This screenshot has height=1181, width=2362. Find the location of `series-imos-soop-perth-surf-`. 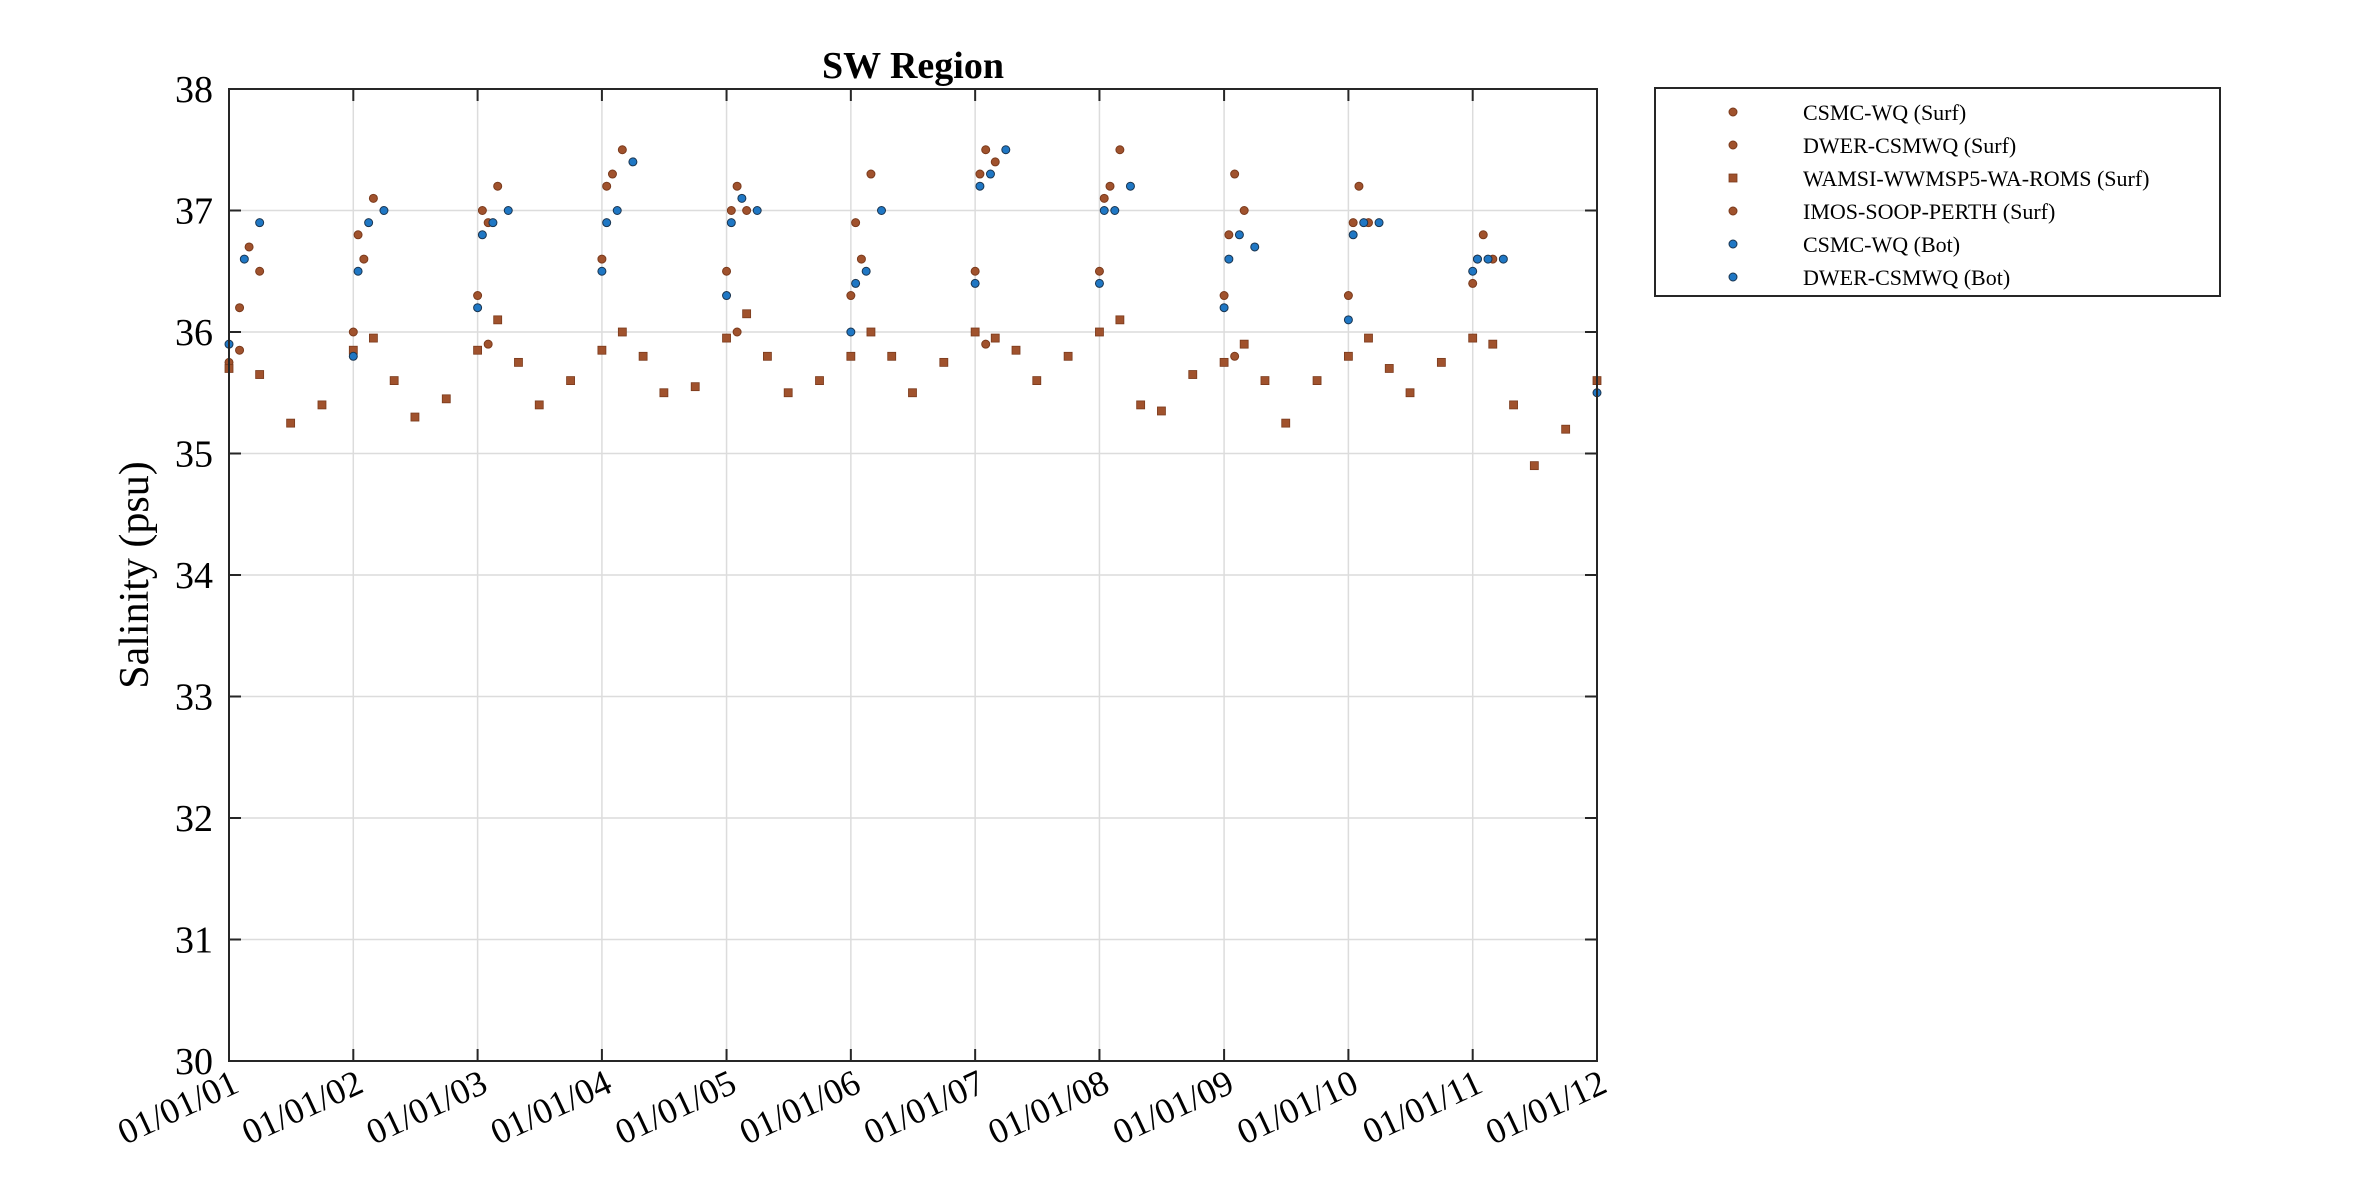

series-imos-soop-perth-surf- is located at coordinates (737, 344).